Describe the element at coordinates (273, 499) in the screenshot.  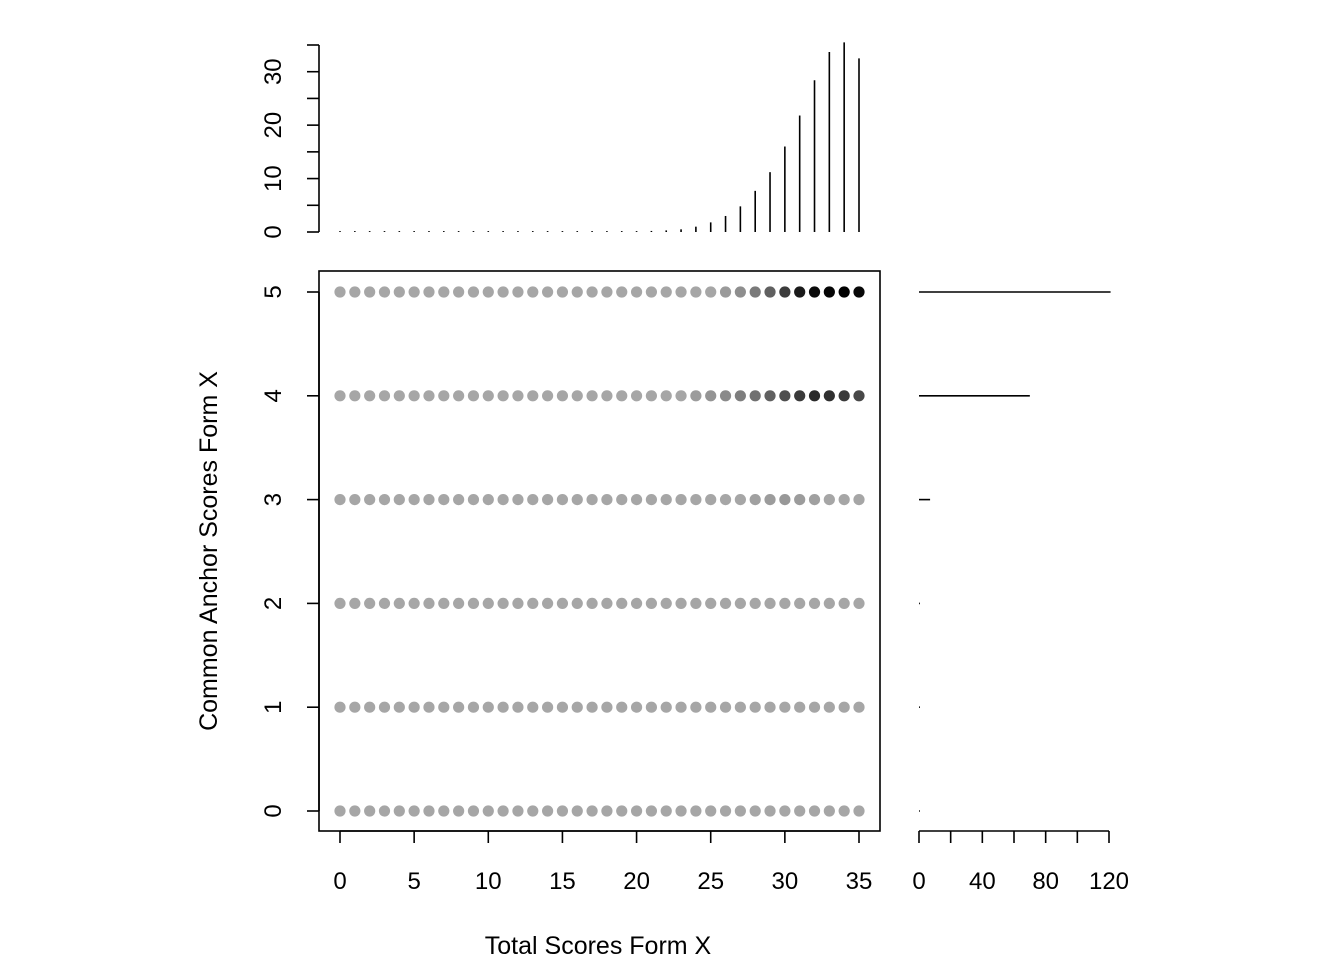
I see `y-tick-label: 3` at that location.